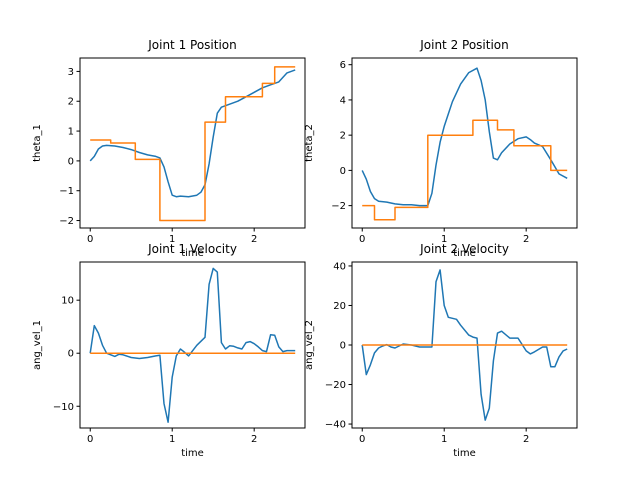  I want to click on y-tick-label: −40, so click(335, 425).